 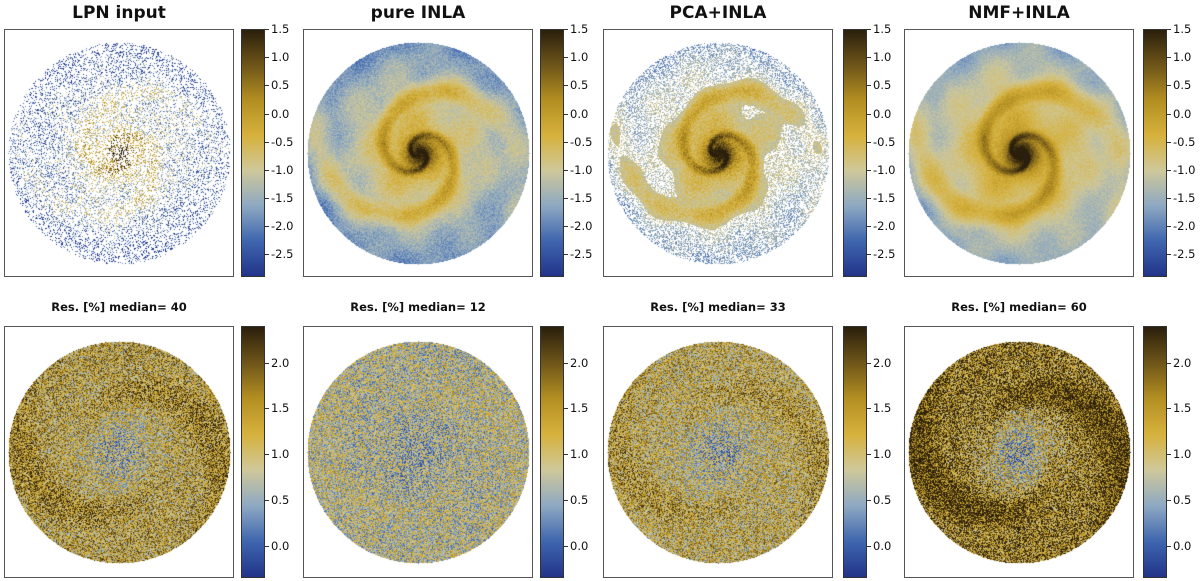 I want to click on panel-title-1: LPN input, so click(x=119, y=13).